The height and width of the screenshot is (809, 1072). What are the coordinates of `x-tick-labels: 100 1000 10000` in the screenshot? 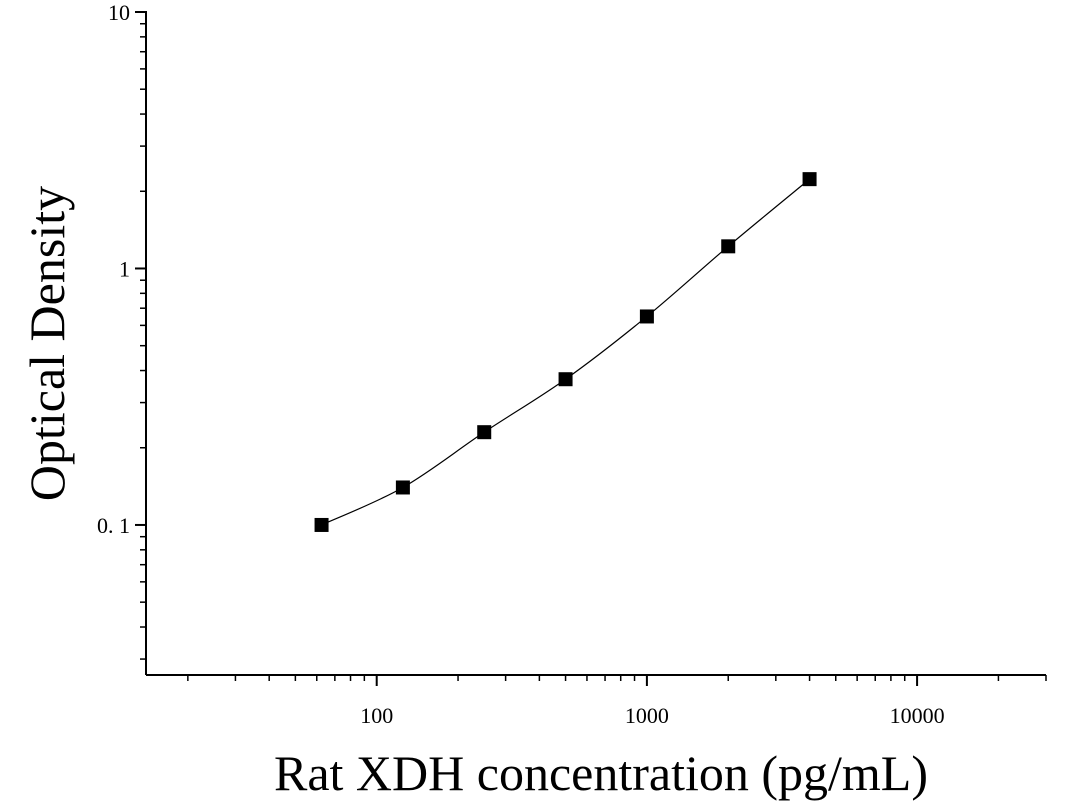 It's located at (652, 715).